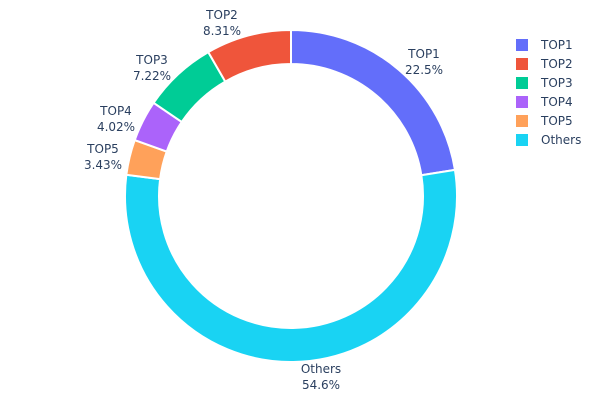 The image size is (600, 404). What do you see at coordinates (556, 83) in the screenshot?
I see `legend-label: TOP3` at bounding box center [556, 83].